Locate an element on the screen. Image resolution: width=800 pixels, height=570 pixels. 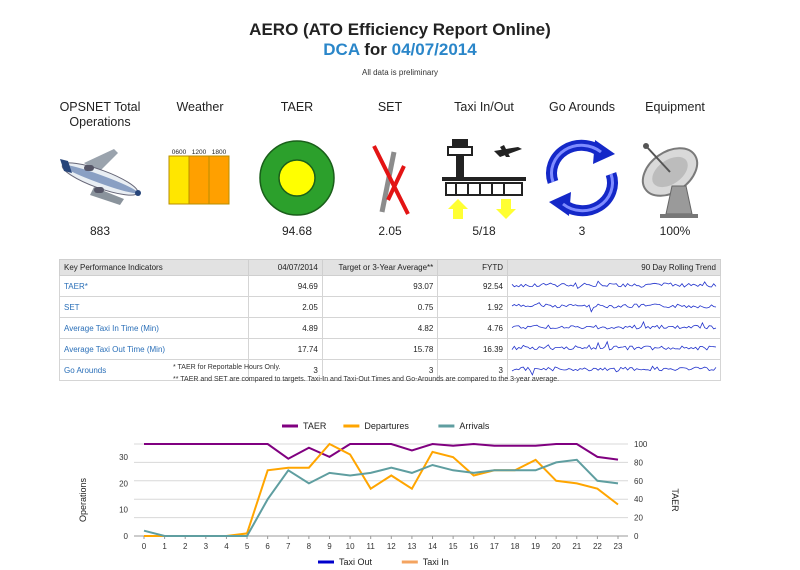
kpi-label: SET is located at coordinates (390, 107).